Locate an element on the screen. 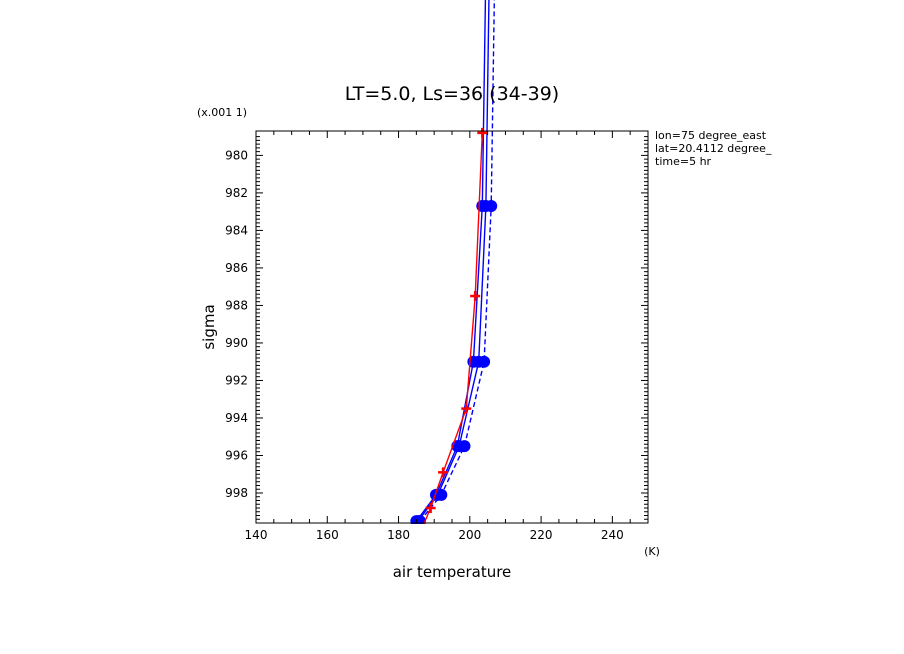 The image size is (904, 654). annotation-lat: lat=20.4112 degree_ is located at coordinates (713, 148).